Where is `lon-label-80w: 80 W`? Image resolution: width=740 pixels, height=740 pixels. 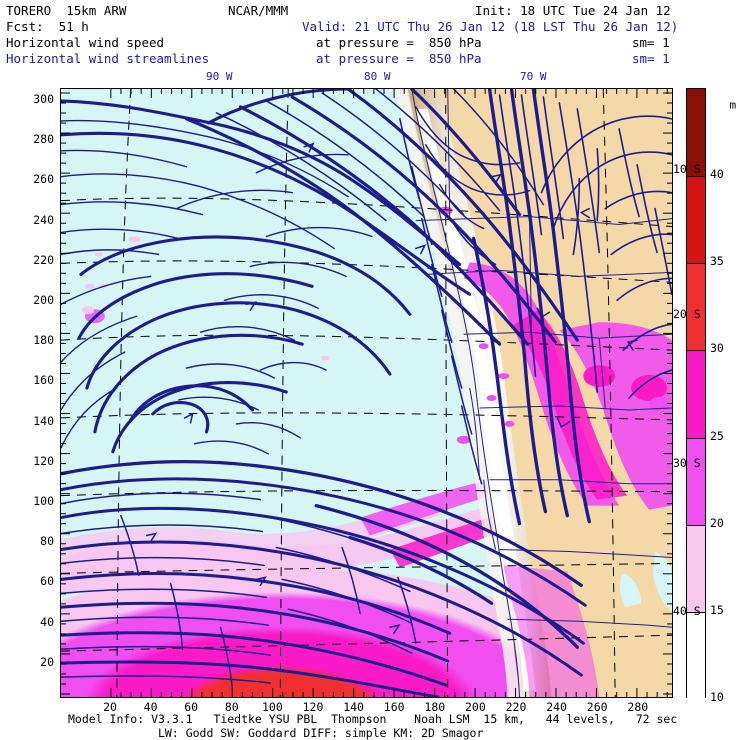 lon-label-80w: 80 W is located at coordinates (377, 76).